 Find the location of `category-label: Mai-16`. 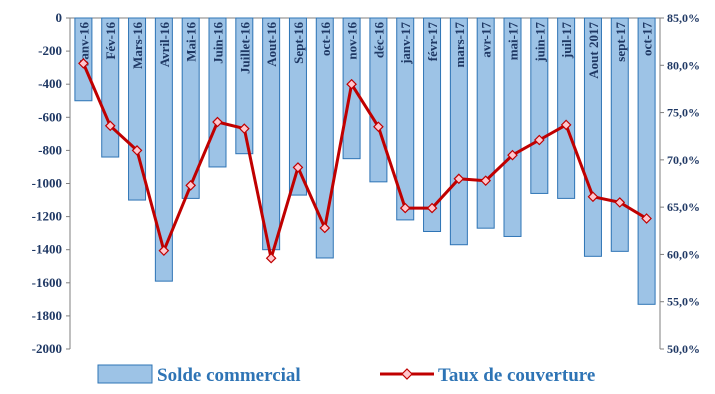

category-label: Mai-16 is located at coordinates (191, 42).